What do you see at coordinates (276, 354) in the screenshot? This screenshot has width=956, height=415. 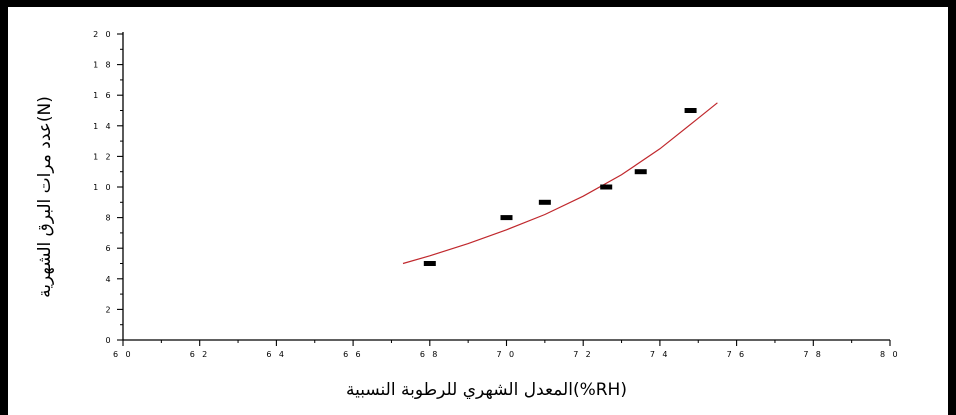 I see `x-tick-label: 6 4` at bounding box center [276, 354].